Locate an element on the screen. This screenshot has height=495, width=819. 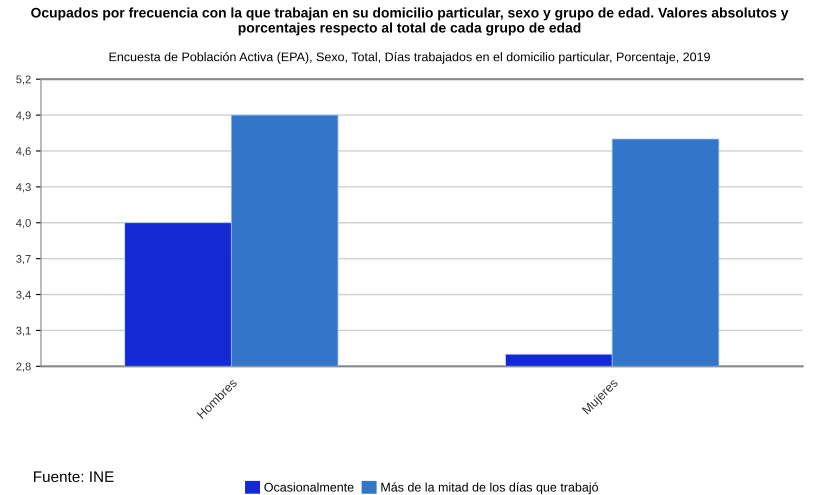
y-tick-label: 3,1 is located at coordinates (23, 331).